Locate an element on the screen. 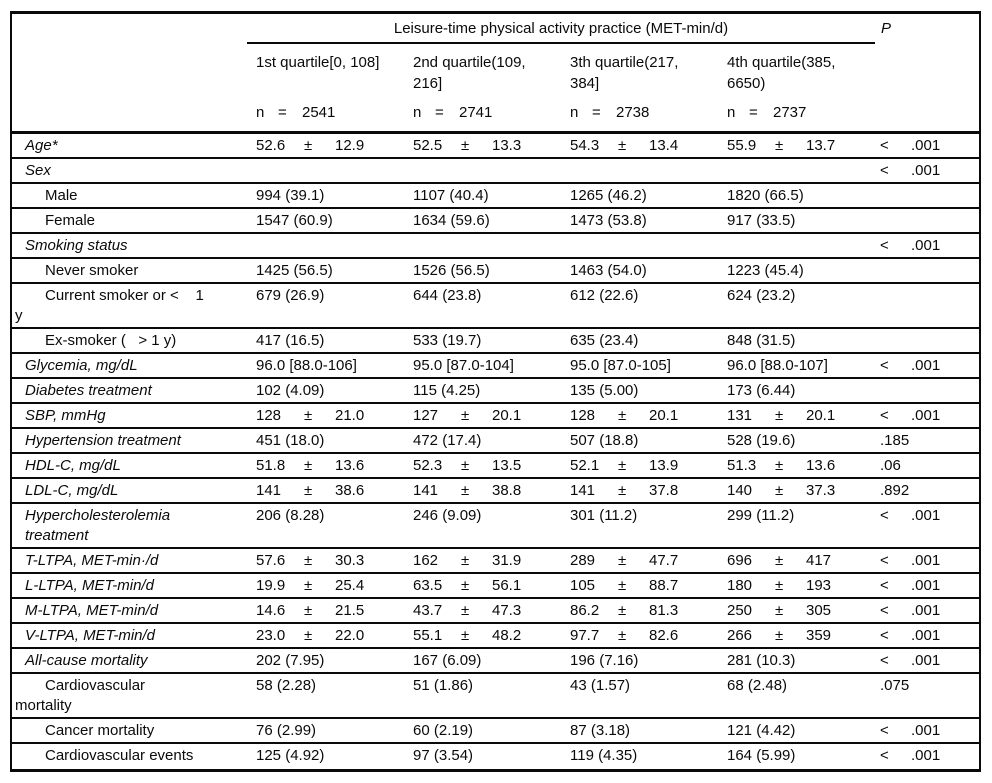  data-cell: 1547 (60.9) is located at coordinates (325, 221).